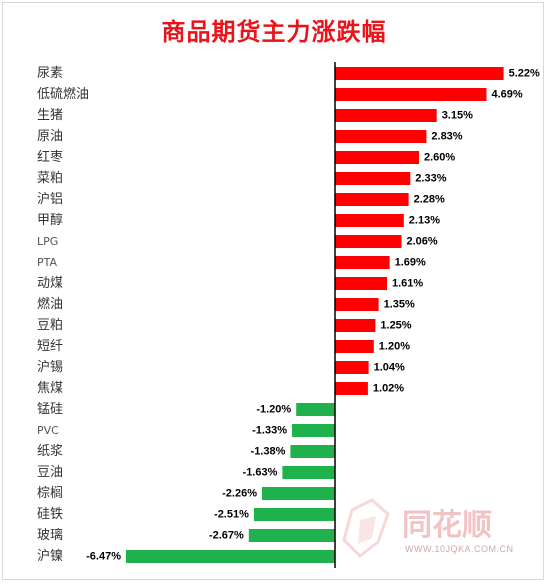 Image resolution: width=548 pixels, height=584 pixels. I want to click on category-label: 低硫燃油, so click(63, 94).